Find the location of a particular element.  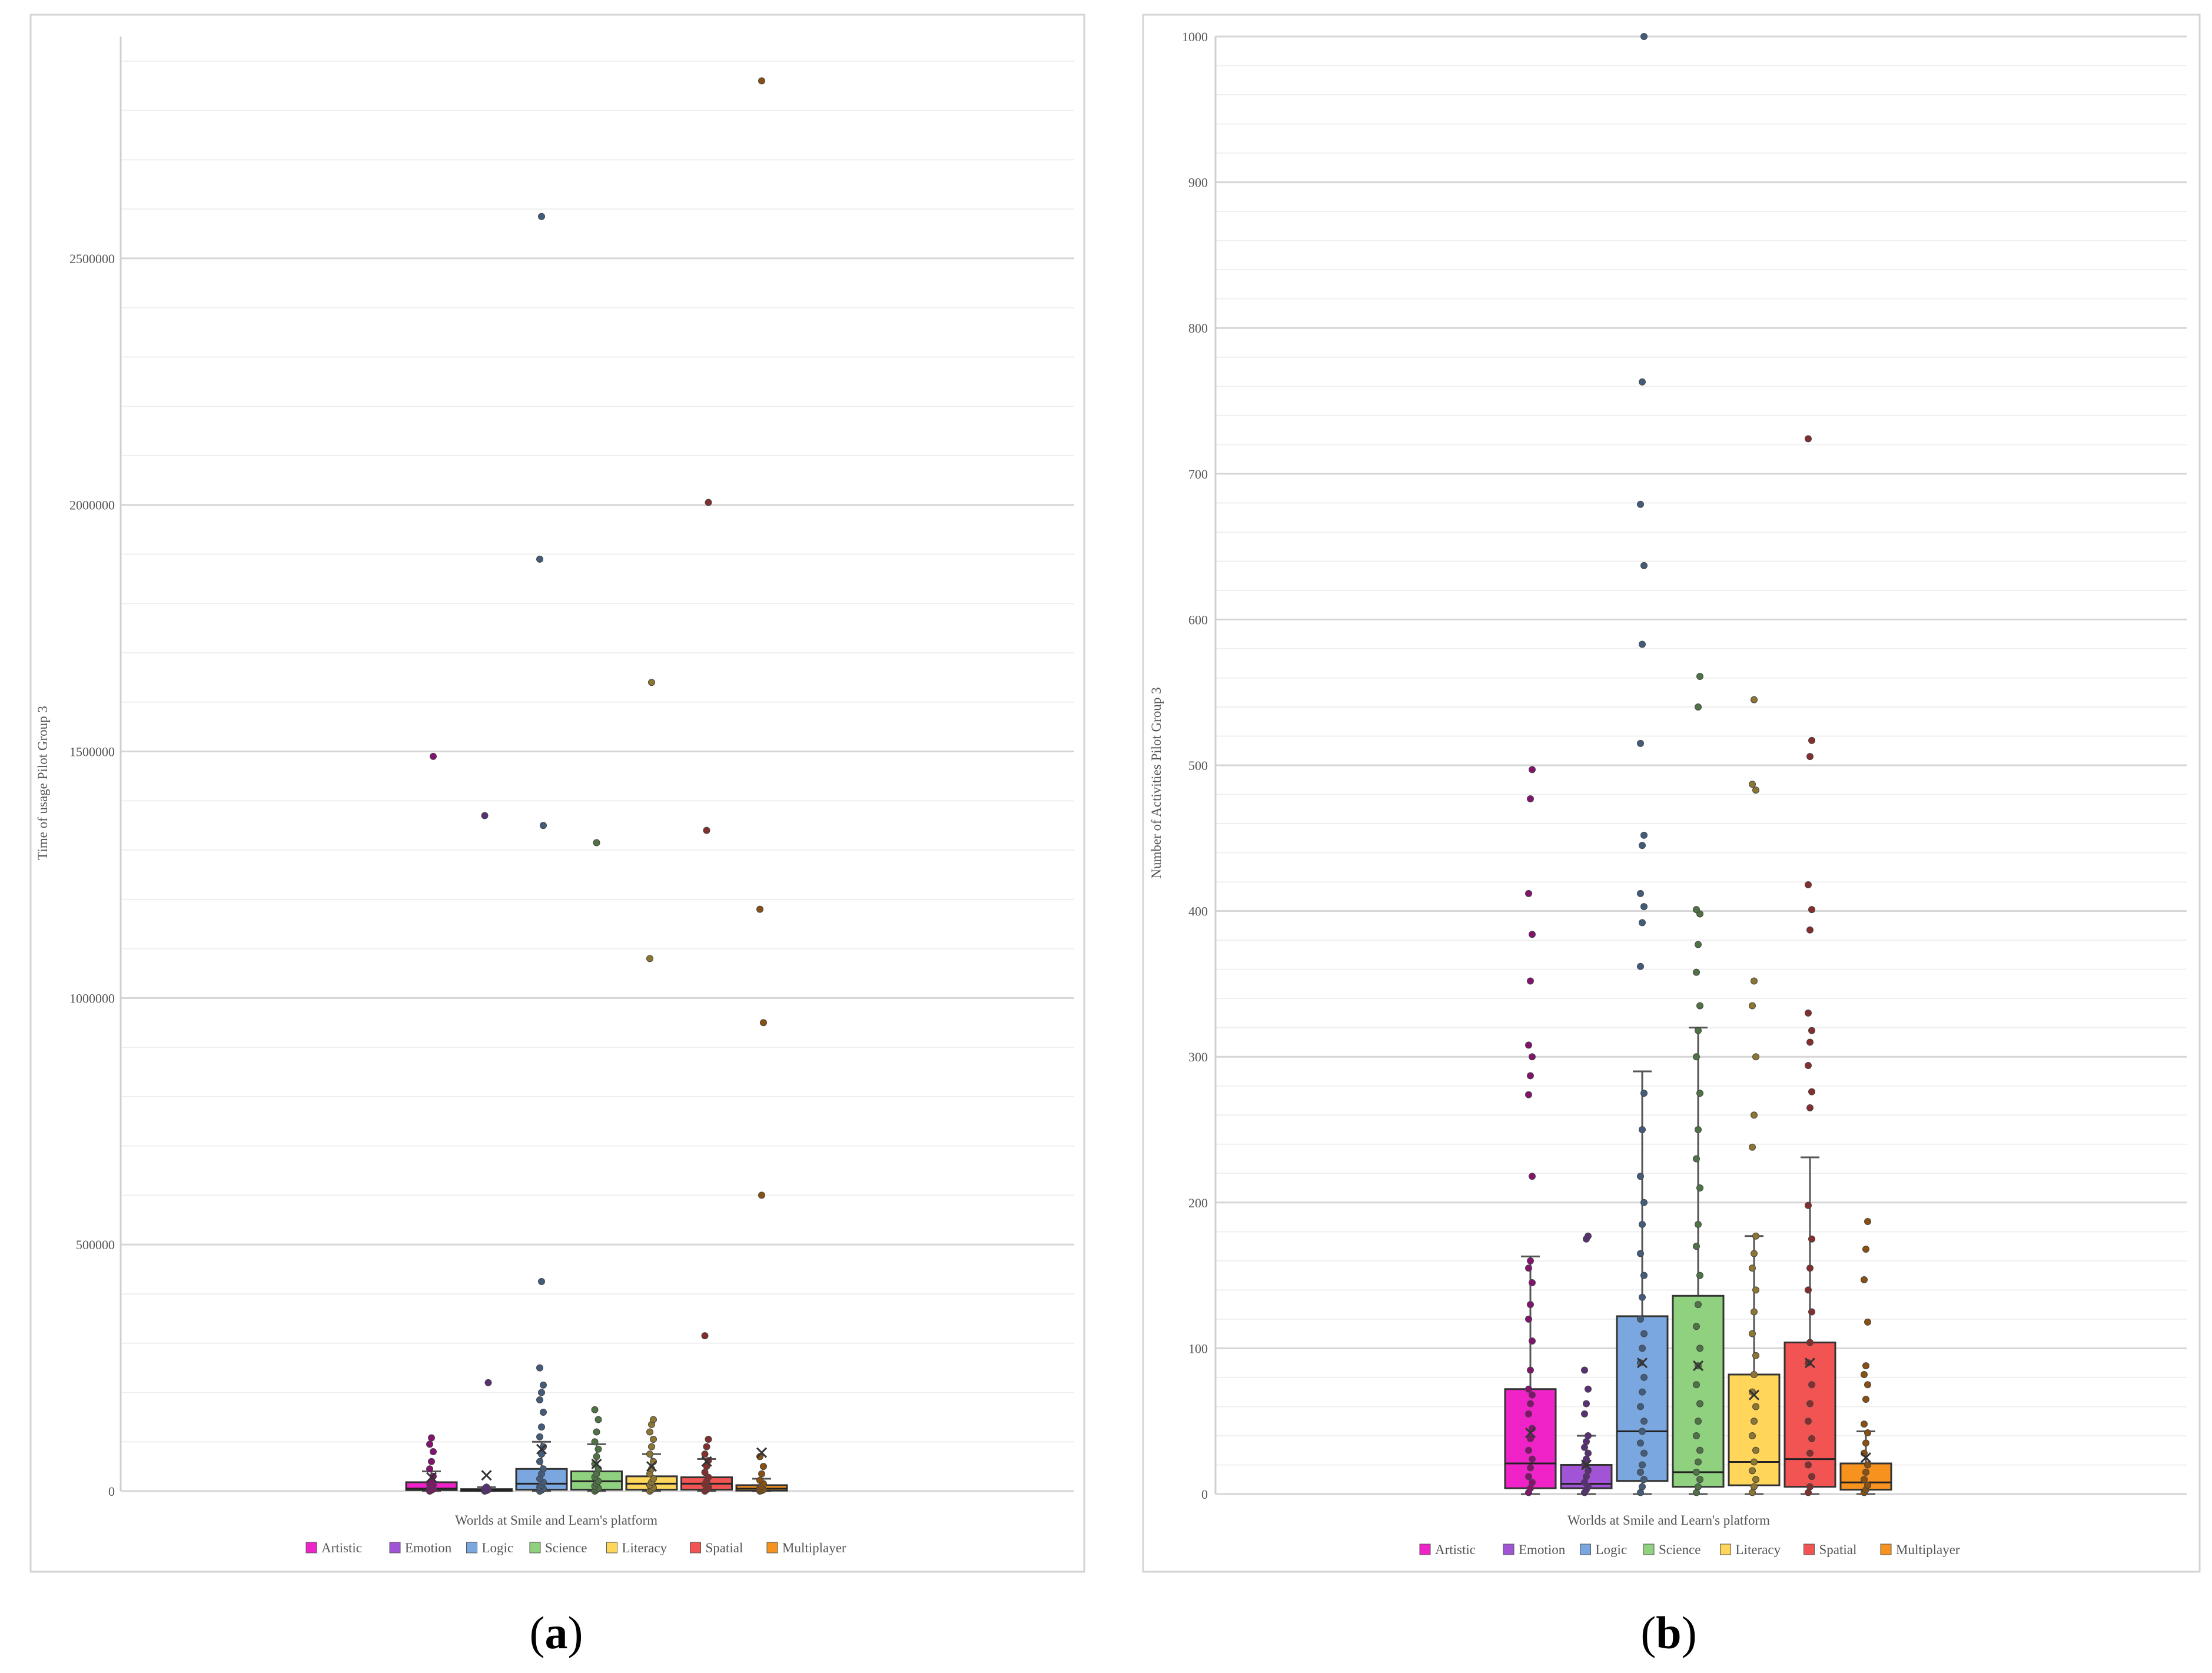

legend-label: Literacy is located at coordinates (644, 1548).